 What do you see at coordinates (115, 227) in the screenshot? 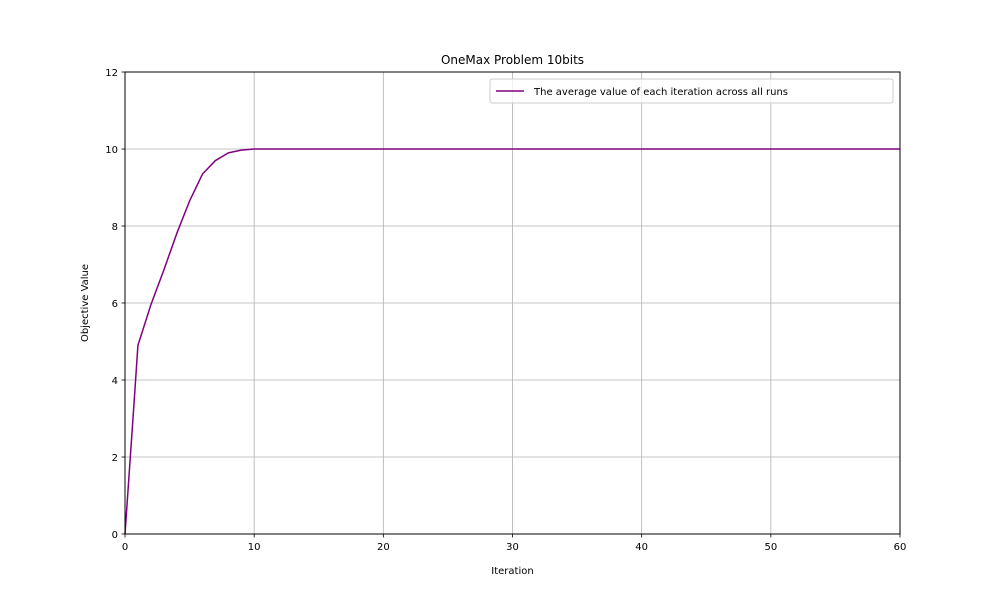
I see `y-tick-label: 8` at bounding box center [115, 227].